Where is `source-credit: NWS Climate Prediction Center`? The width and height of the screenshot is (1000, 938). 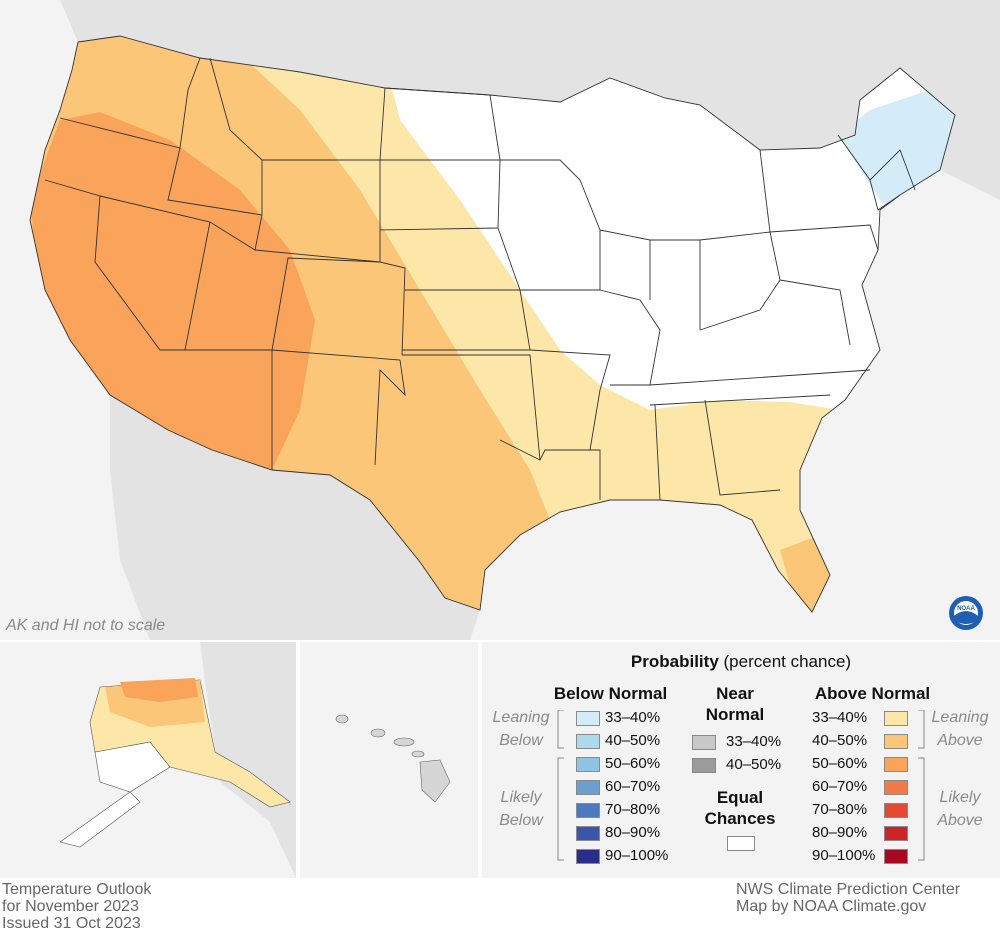 source-credit: NWS Climate Prediction Center is located at coordinates (848, 889).